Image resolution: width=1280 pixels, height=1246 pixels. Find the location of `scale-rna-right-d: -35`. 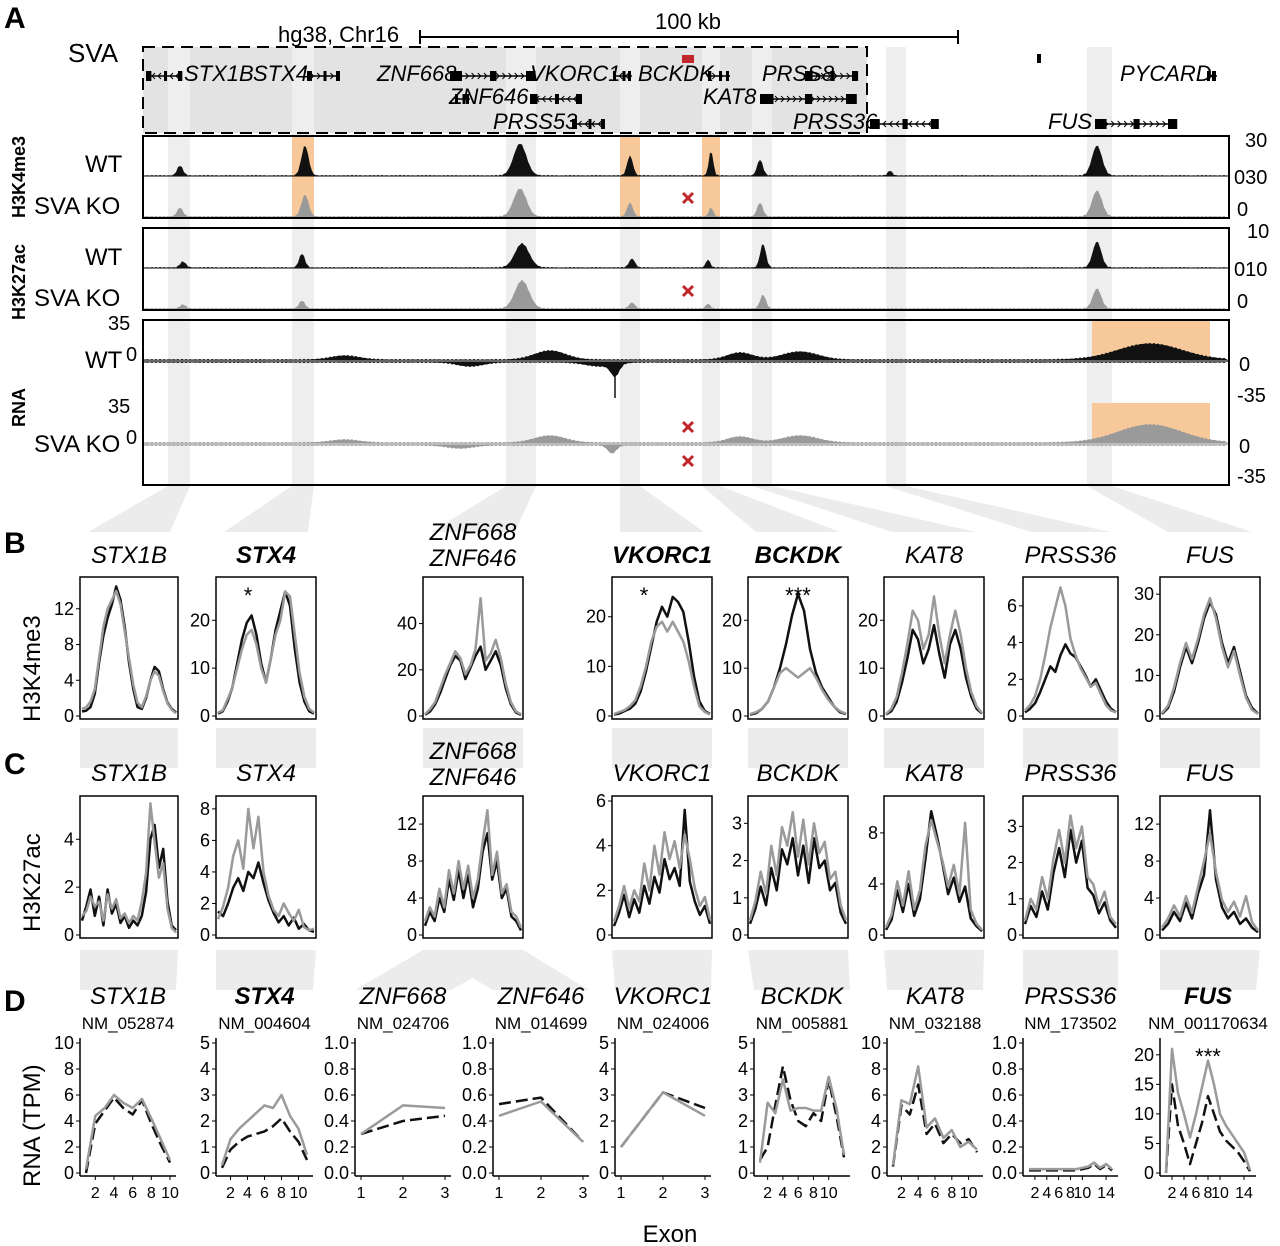

scale-rna-right-d: -35 is located at coordinates (1251, 477).